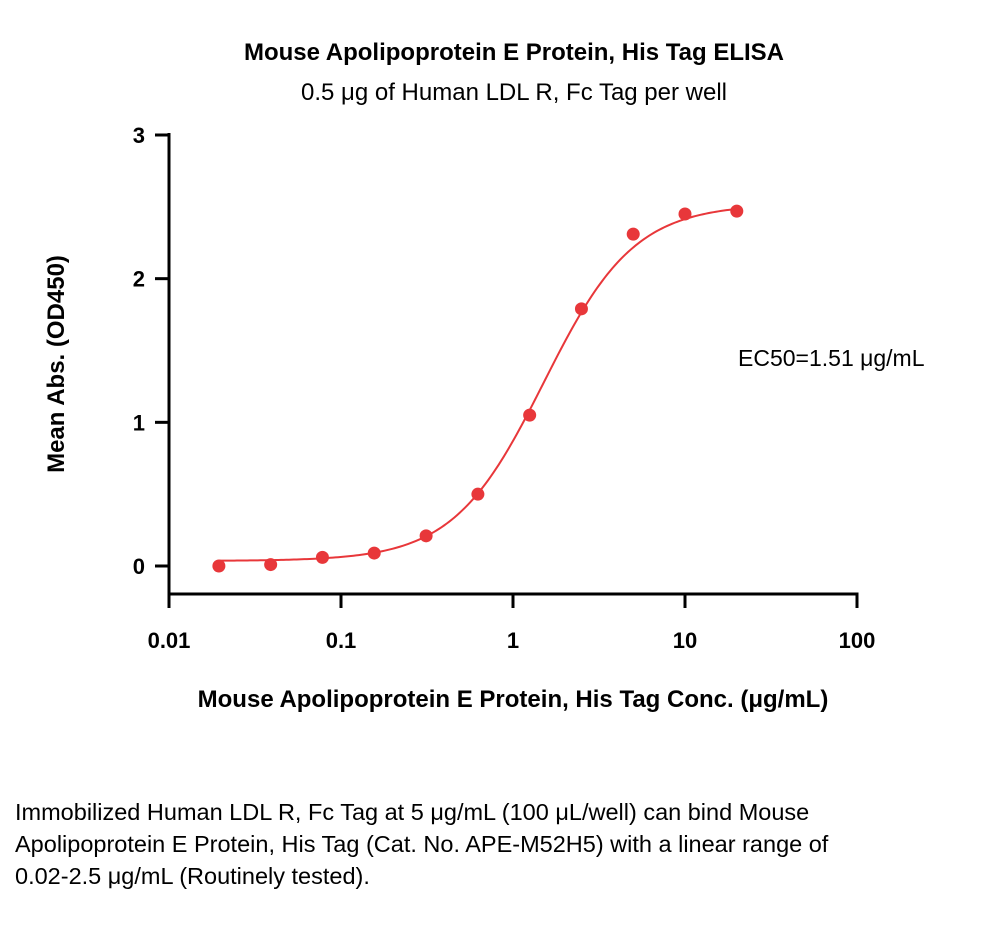  Describe the element at coordinates (685, 640) in the screenshot. I see `x-tick-label: 10` at that location.